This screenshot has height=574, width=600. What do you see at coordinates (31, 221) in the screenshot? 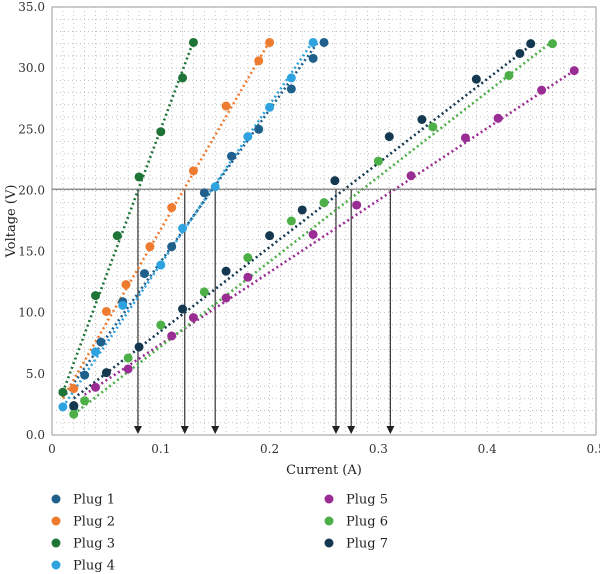
I see `y-tick-labels: 0.0 5.0 10.0 15.0 20.0 25.0 30.0 35.0` at bounding box center [31, 221].